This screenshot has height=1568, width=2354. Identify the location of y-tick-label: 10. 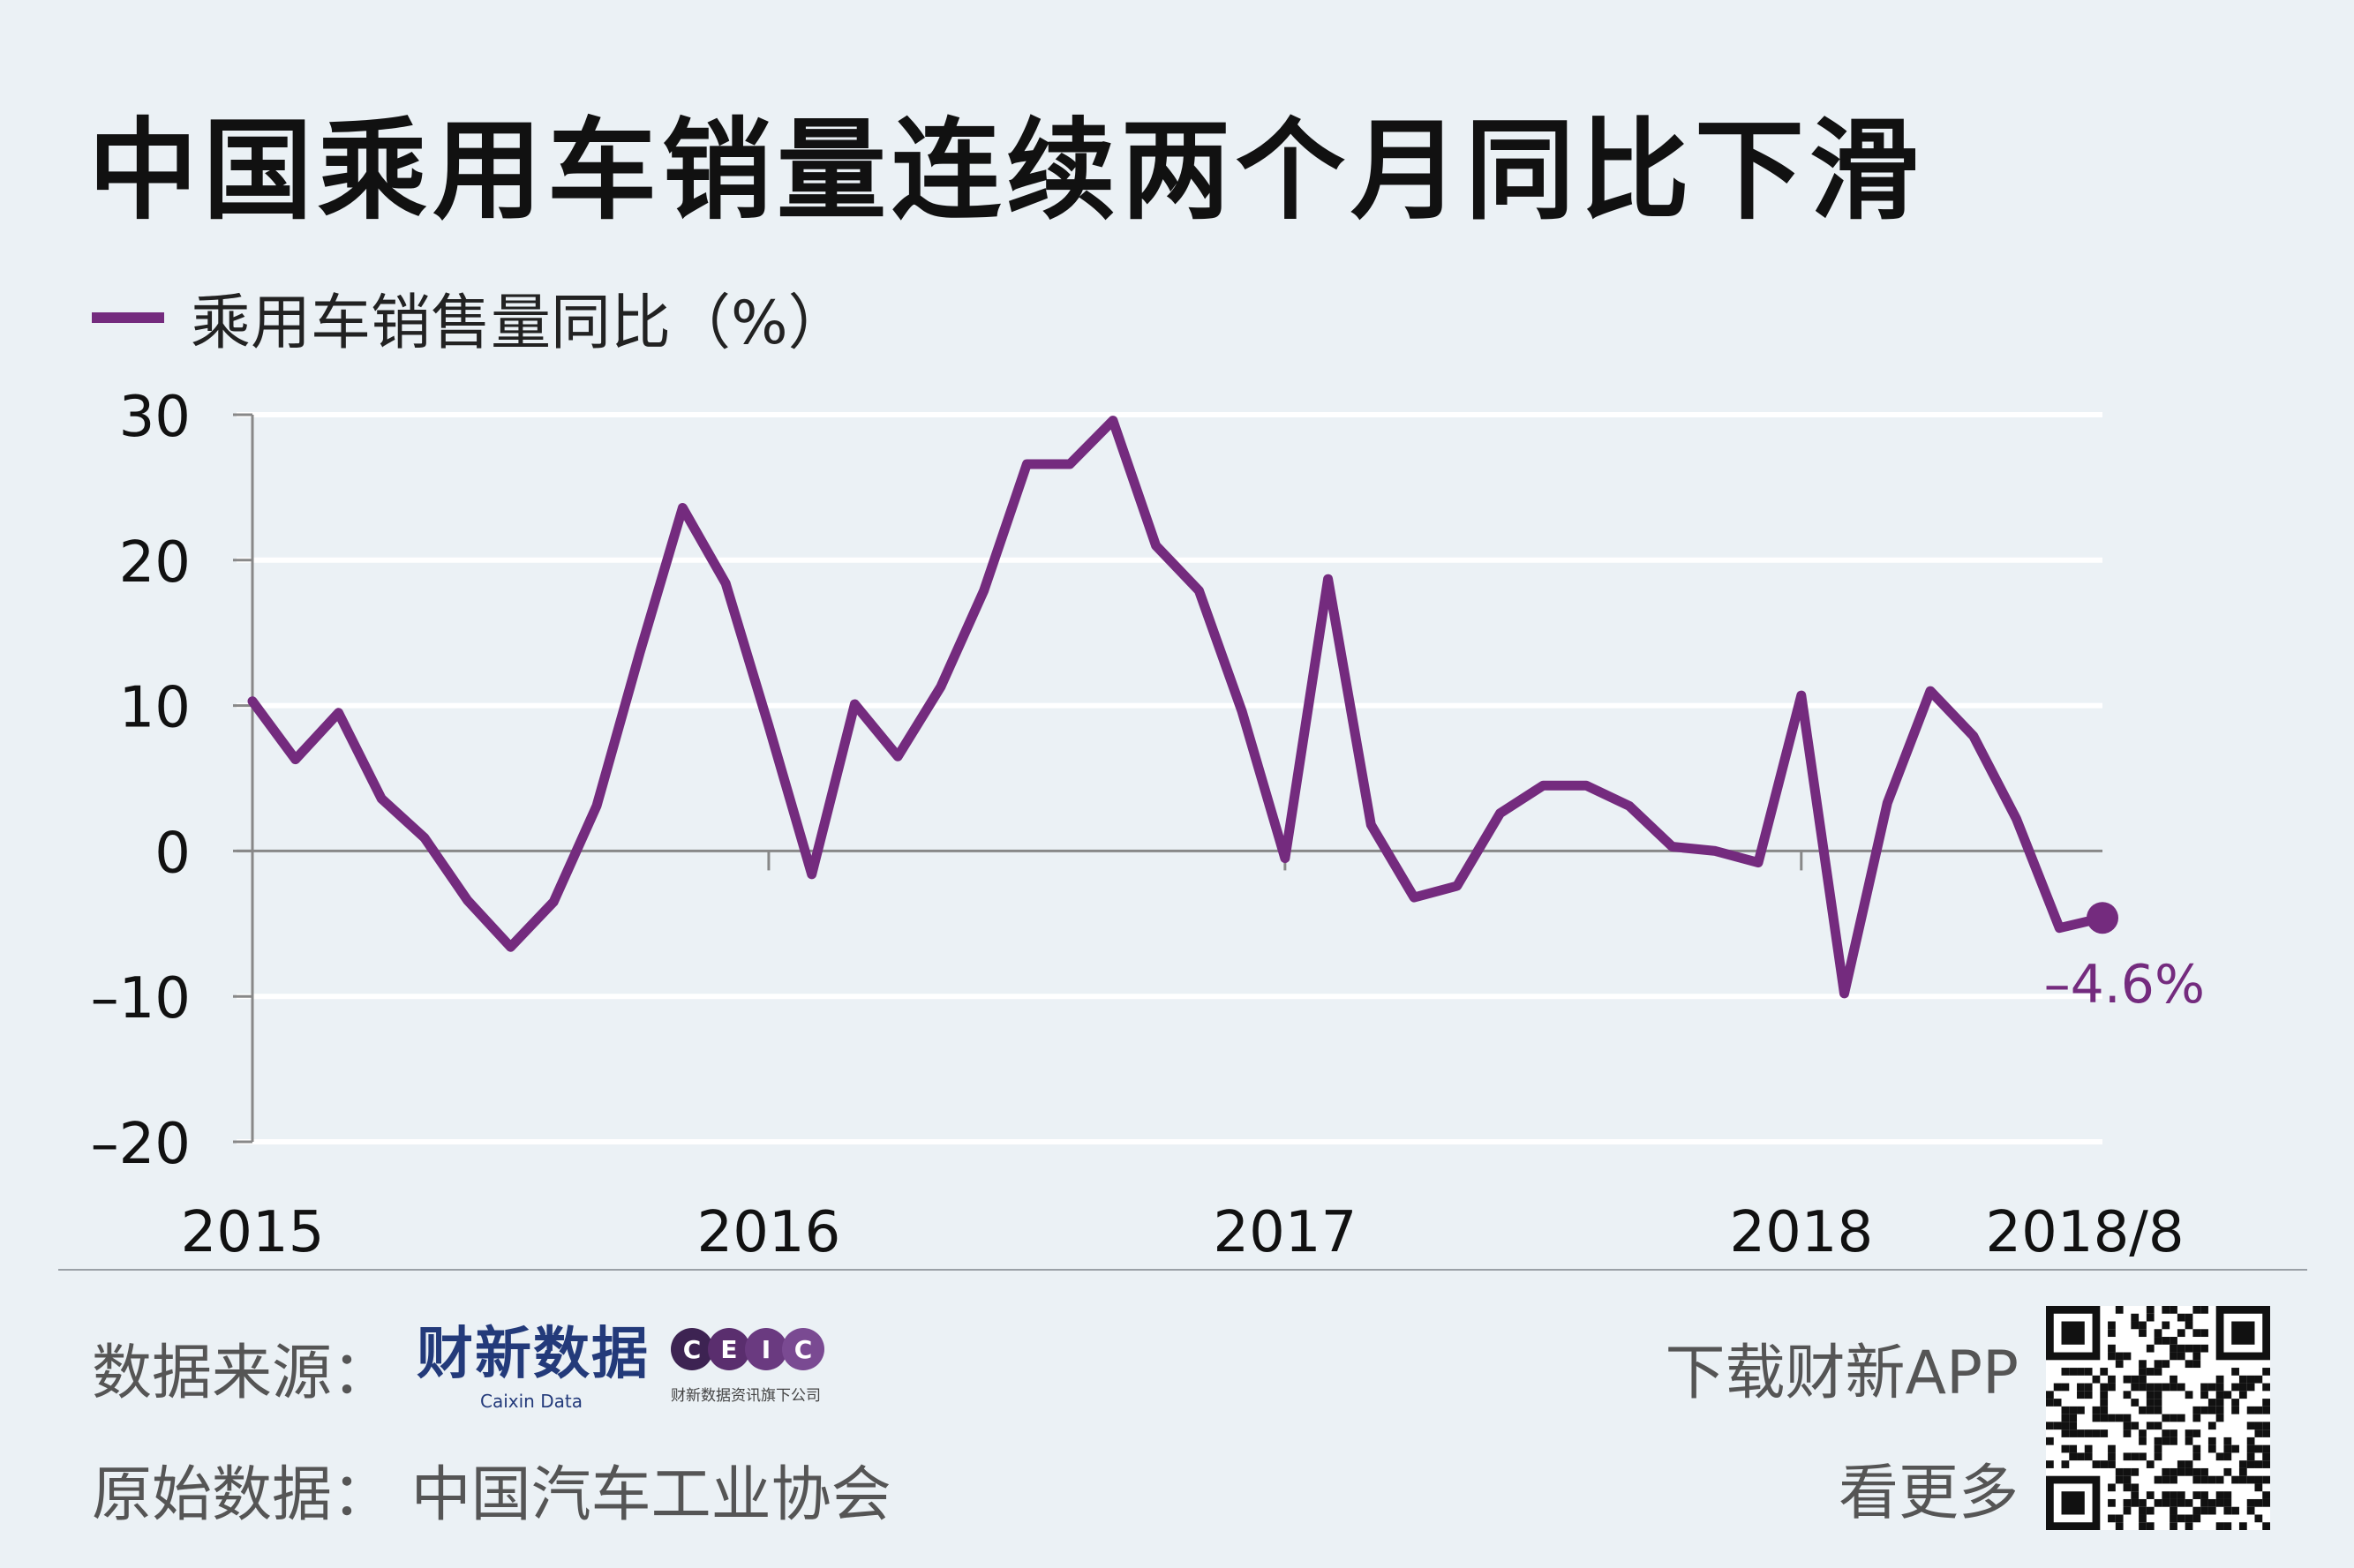
(155, 708).